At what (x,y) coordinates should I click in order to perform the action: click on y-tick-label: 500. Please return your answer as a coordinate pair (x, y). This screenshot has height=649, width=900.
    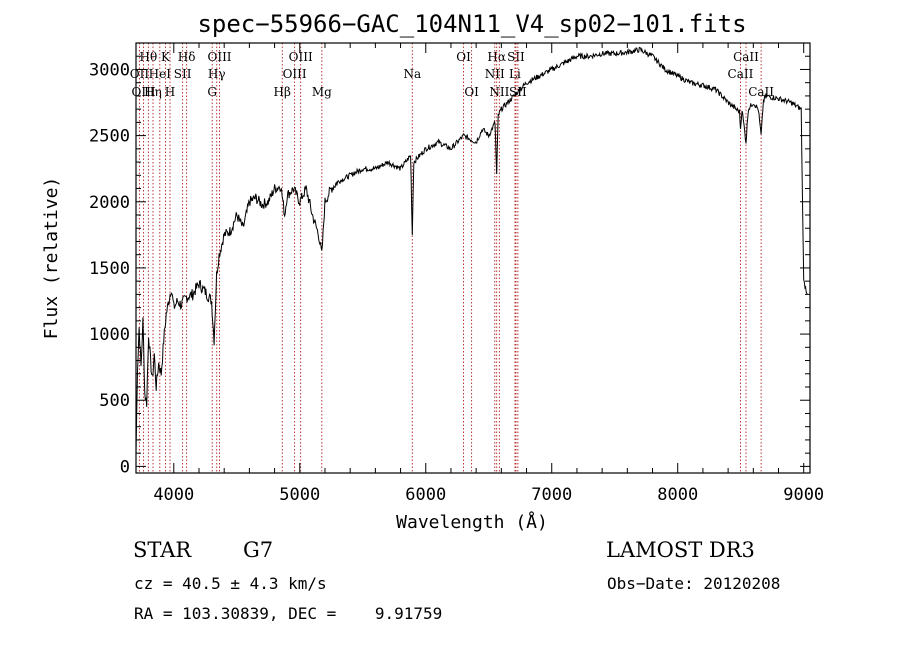
    Looking at the image, I should click on (114, 401).